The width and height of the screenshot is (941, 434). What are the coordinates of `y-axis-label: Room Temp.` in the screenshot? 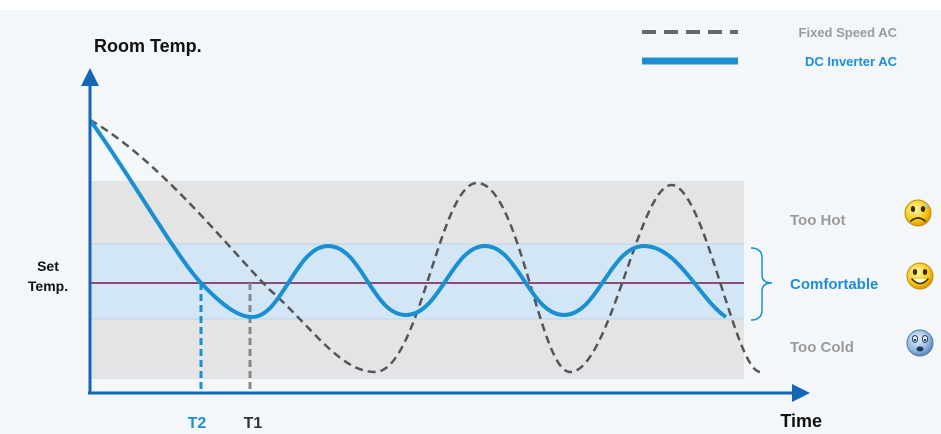 It's located at (148, 46).